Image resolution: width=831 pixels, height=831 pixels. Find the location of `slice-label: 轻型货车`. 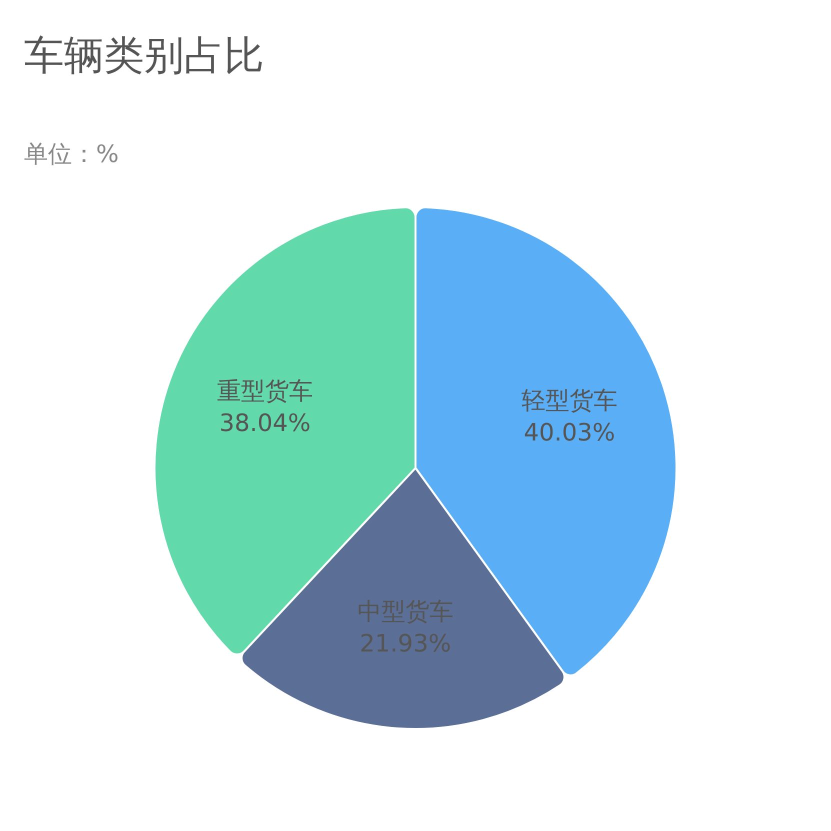

slice-label: 轻型货车 is located at coordinates (569, 400).